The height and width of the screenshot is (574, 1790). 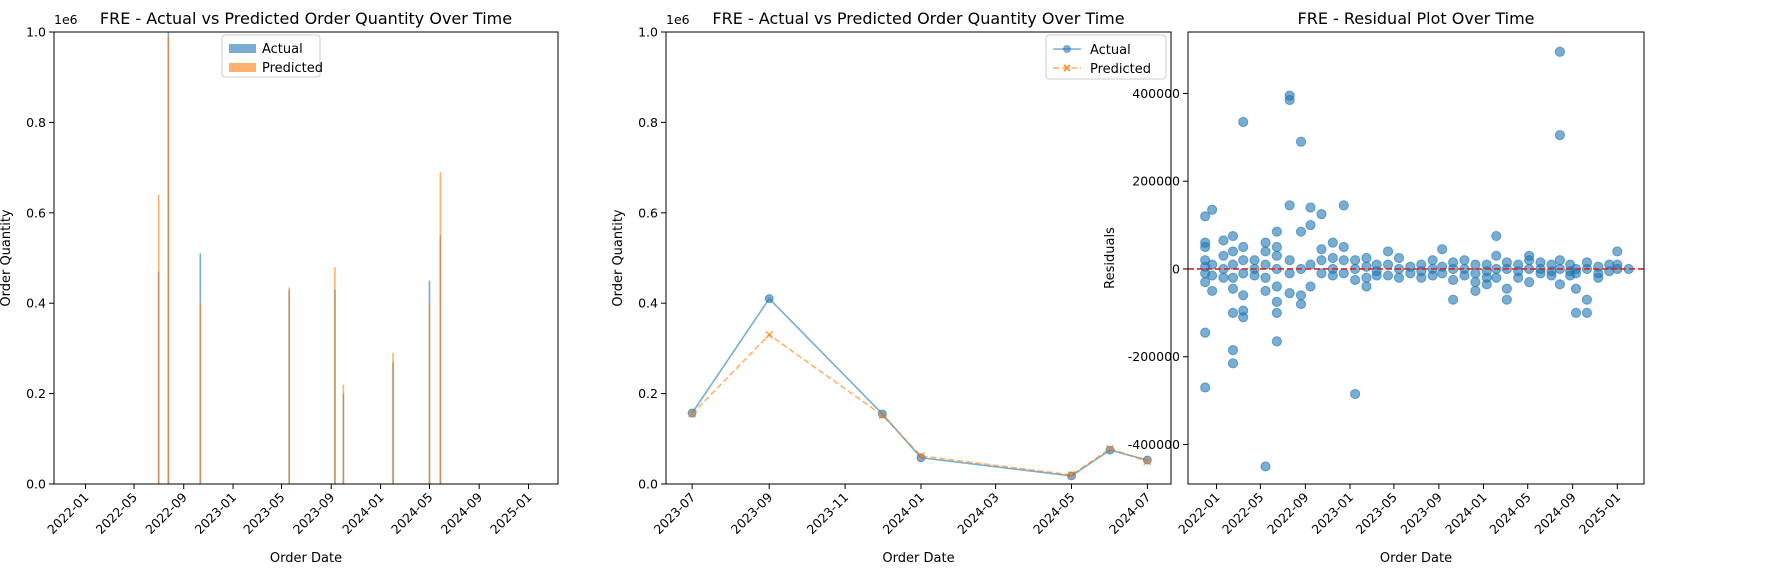 What do you see at coordinates (675, 514) in the screenshot?
I see `x-tick-label: 2023-07` at bounding box center [675, 514].